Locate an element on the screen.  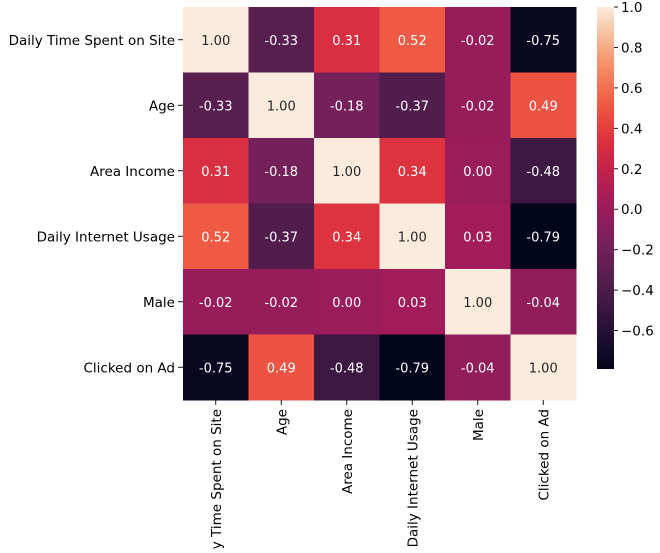
row-label-2: Area Income is located at coordinates (132, 172).